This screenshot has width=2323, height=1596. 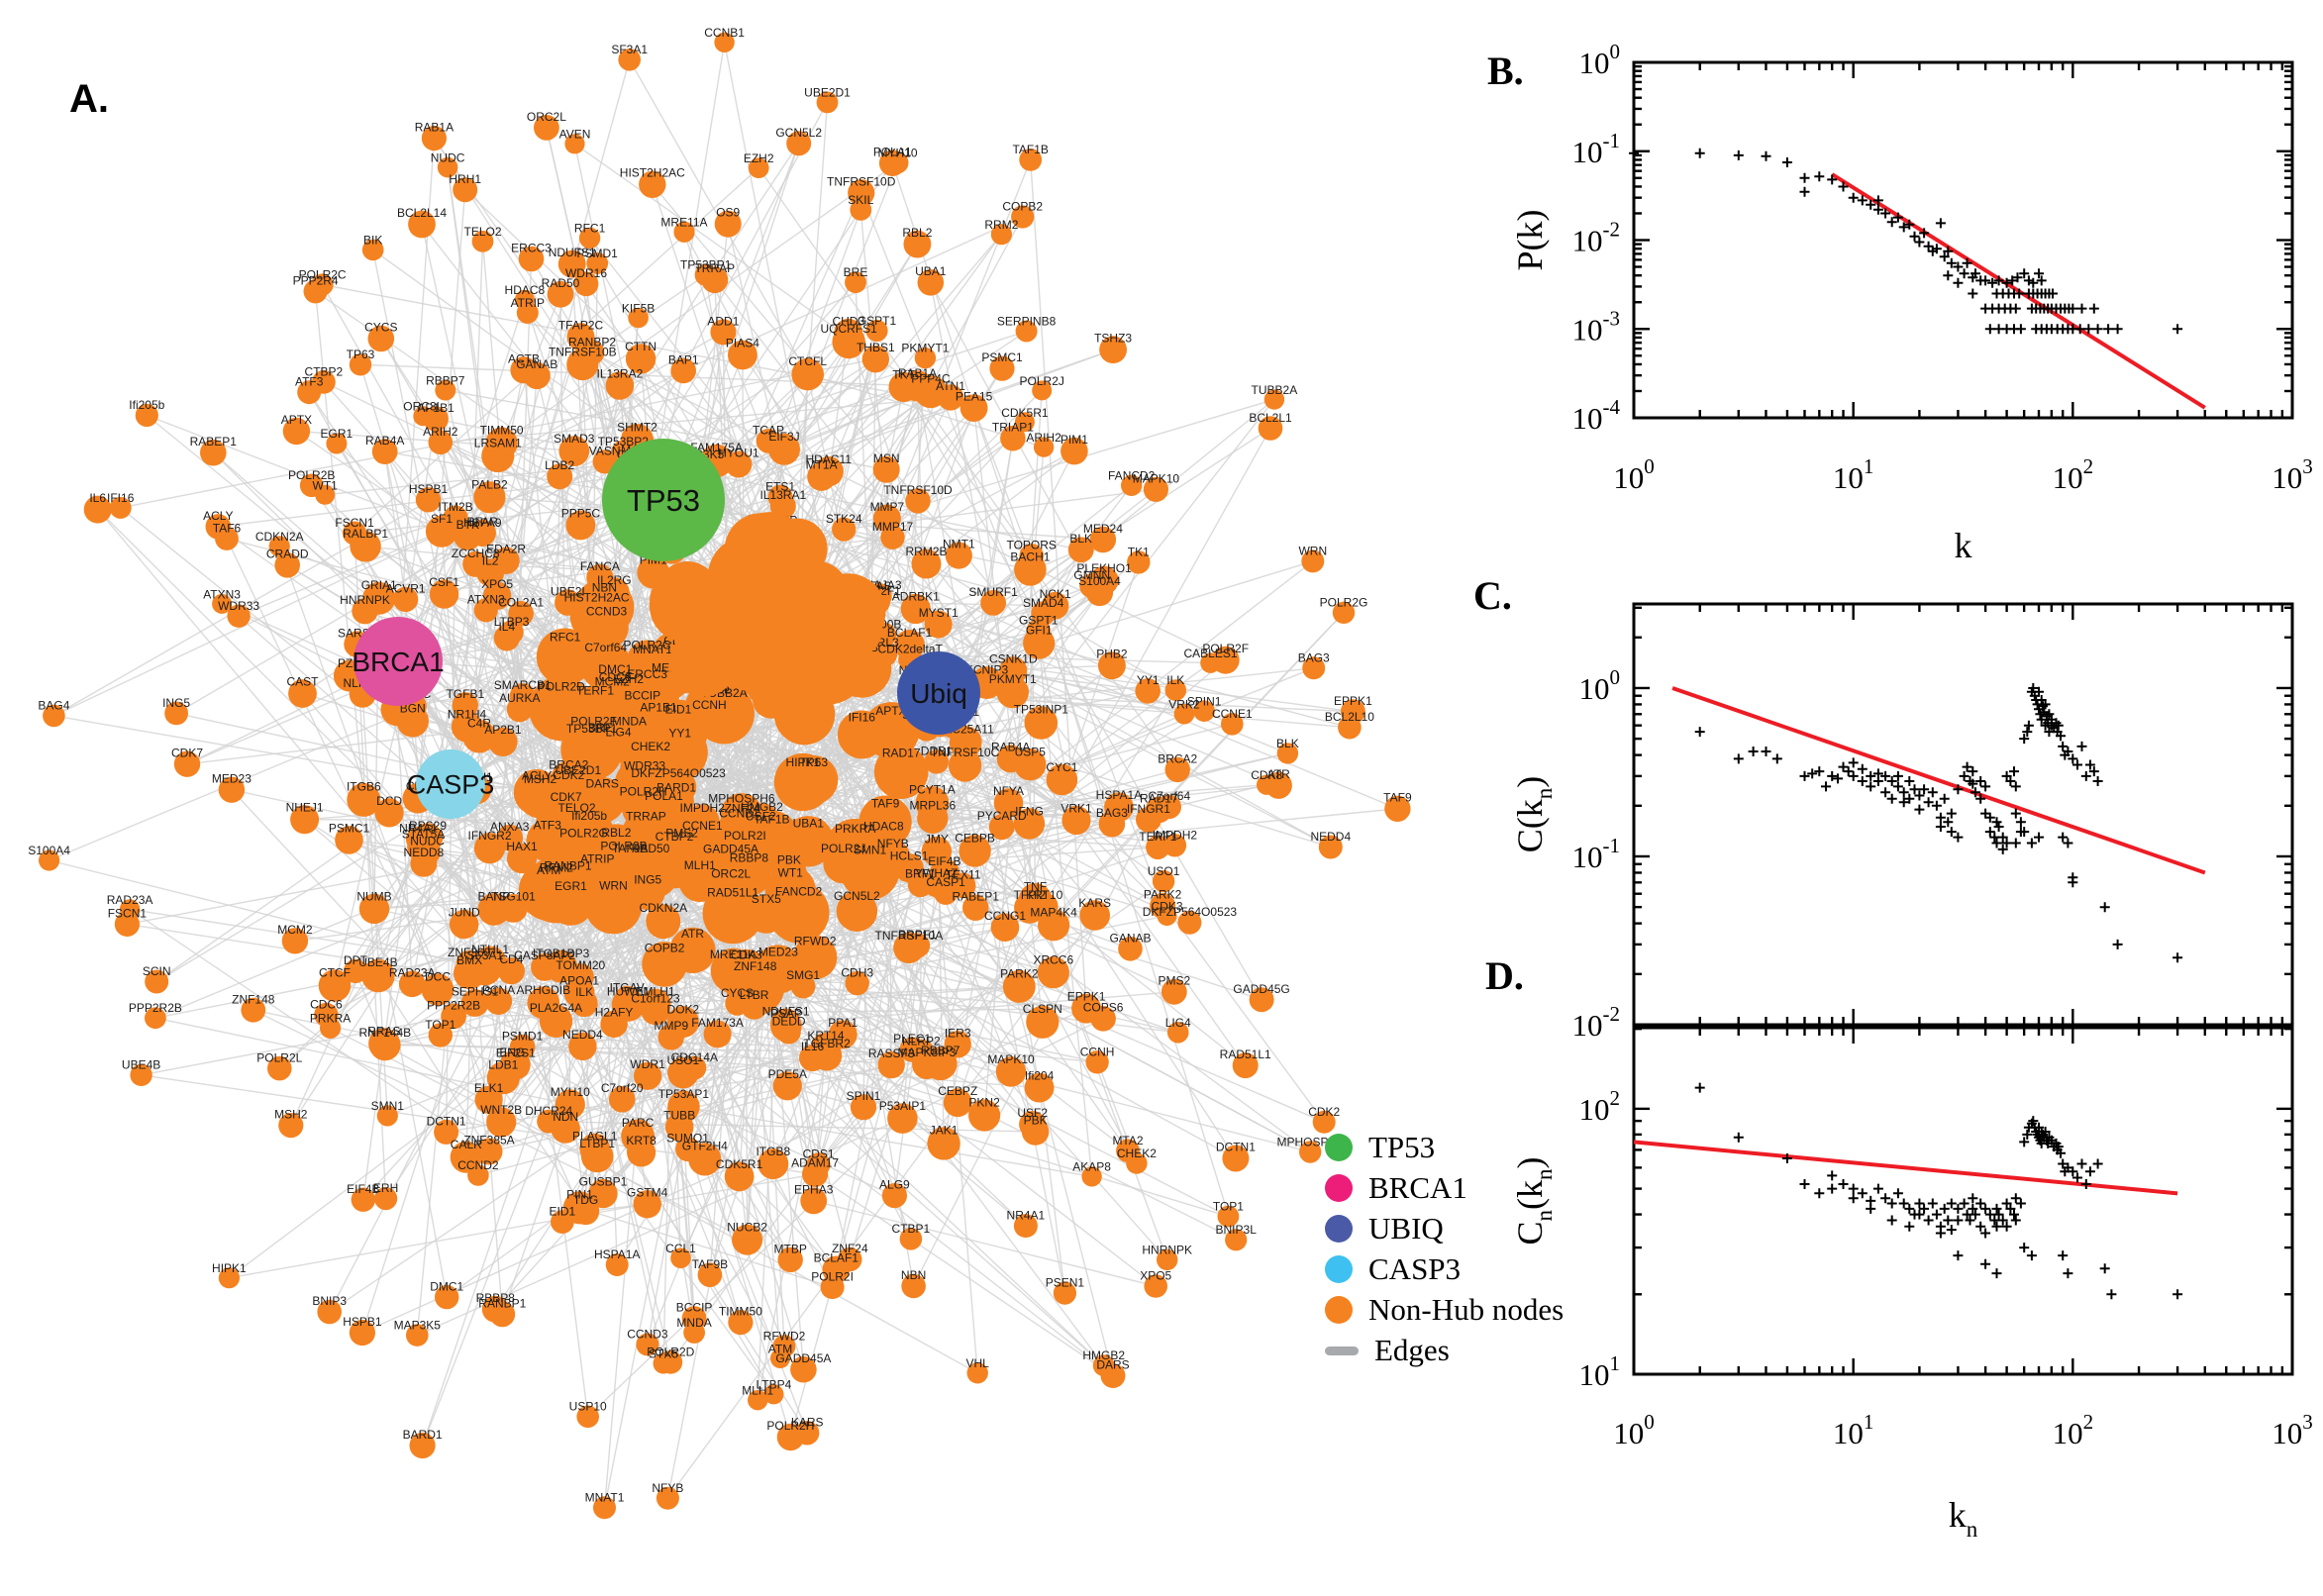 What do you see at coordinates (583, 351) in the screenshot?
I see `node-label: TNFRSF10B` at bounding box center [583, 351].